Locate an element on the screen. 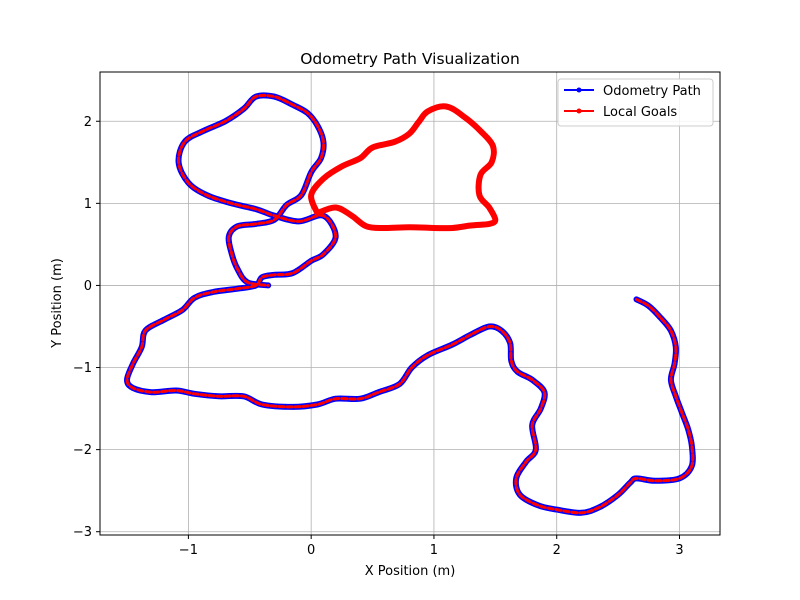 This screenshot has height=600, width=800. y-tick-label: 0 is located at coordinates (88, 286).